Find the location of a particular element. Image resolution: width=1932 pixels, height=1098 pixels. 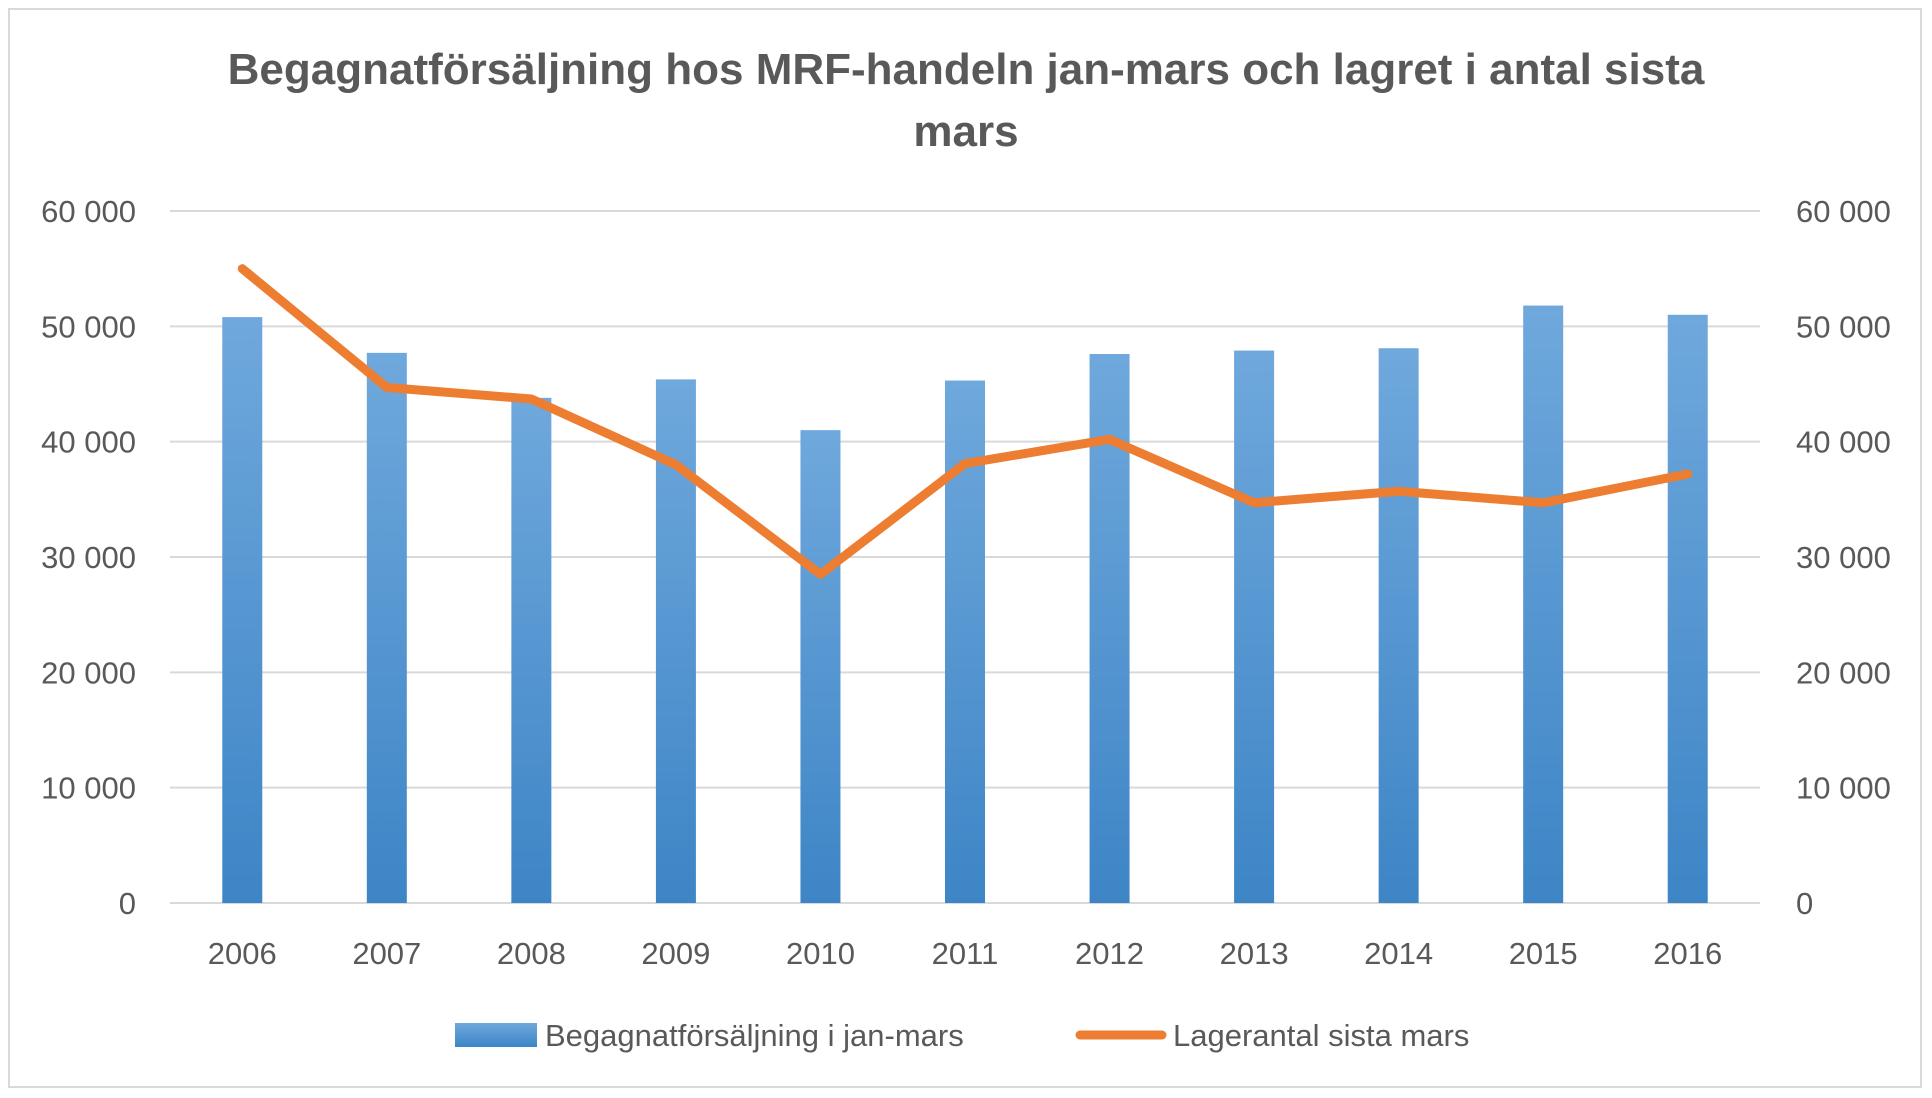

y-right-tick-label: 10 000 is located at coordinates (1843, 788).